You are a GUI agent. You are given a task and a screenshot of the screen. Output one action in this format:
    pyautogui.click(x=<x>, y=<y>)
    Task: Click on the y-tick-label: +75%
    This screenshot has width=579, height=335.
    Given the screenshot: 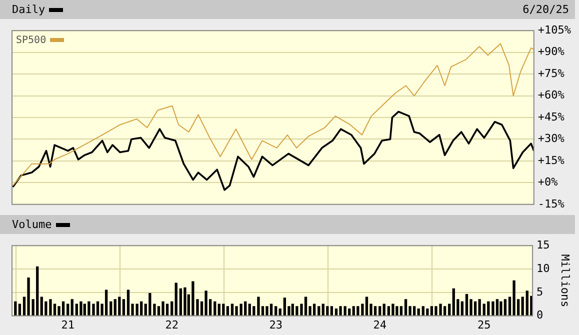 What is the action you would take?
    pyautogui.click(x=551, y=73)
    